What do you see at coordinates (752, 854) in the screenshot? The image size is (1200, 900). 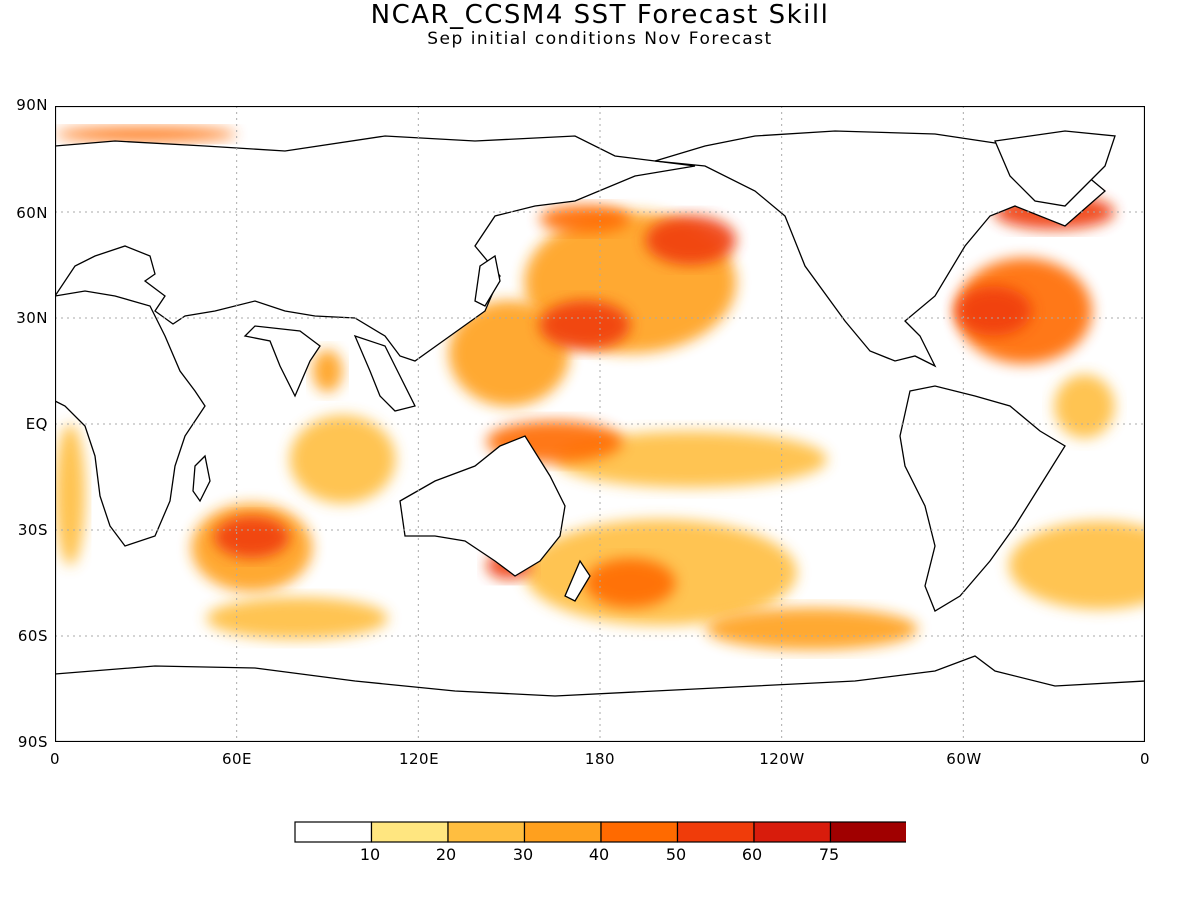 I see `legend-tick-60: 60` at bounding box center [752, 854].